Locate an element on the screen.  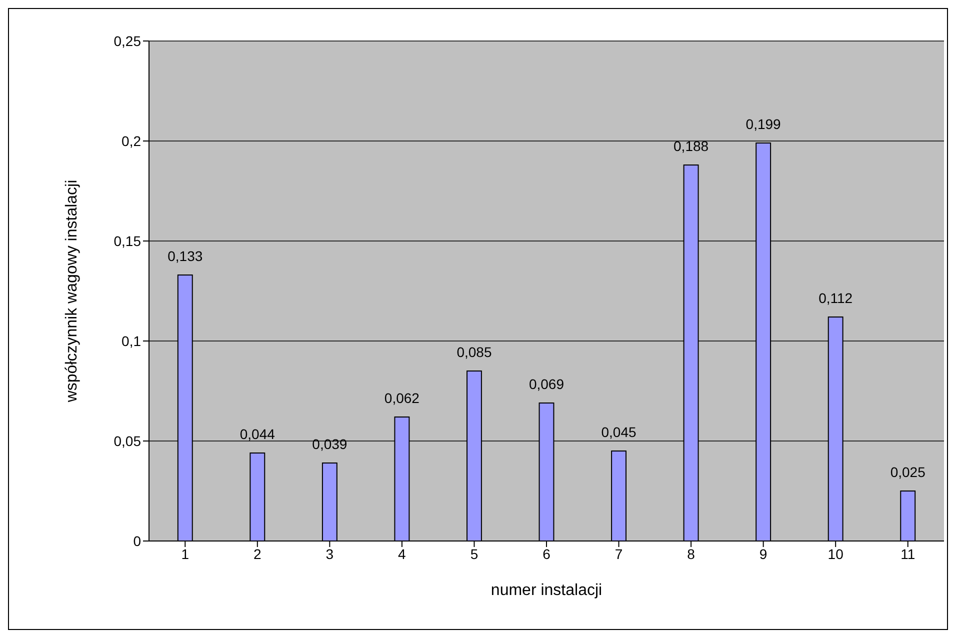
y-axis-title: współczynnik wagowy instalacji is located at coordinates (72, 292).